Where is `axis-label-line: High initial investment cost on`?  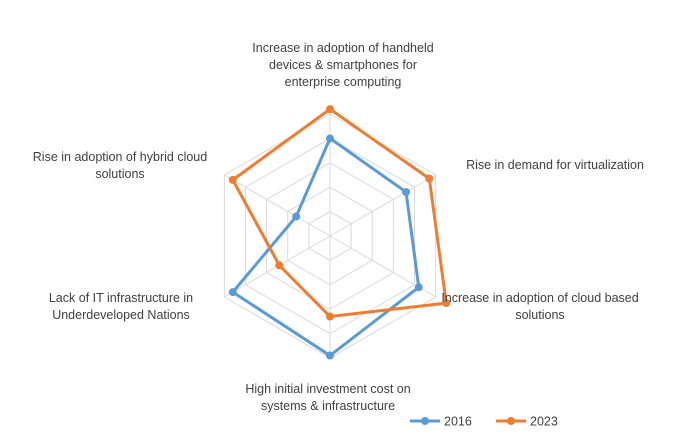
axis-label-line: High initial investment cost on is located at coordinates (327, 389).